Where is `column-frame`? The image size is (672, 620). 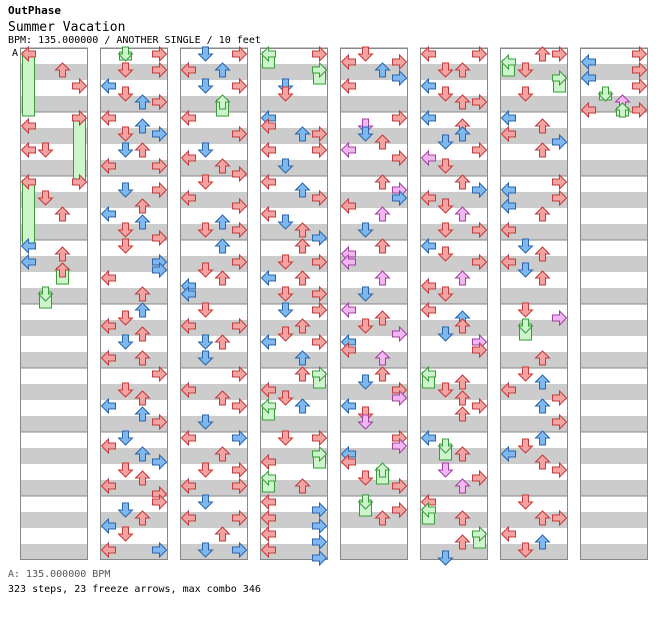
column-frame is located at coordinates (54, 304).